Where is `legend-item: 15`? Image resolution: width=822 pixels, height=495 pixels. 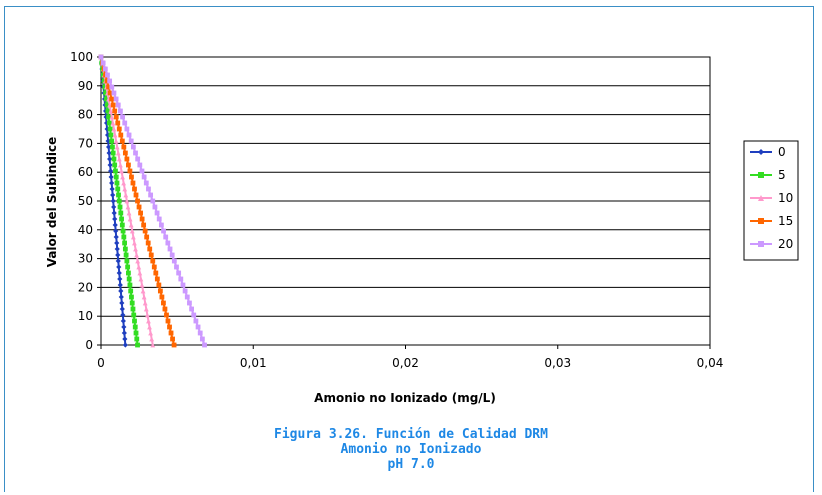 legend-item: 15 is located at coordinates (771, 221).